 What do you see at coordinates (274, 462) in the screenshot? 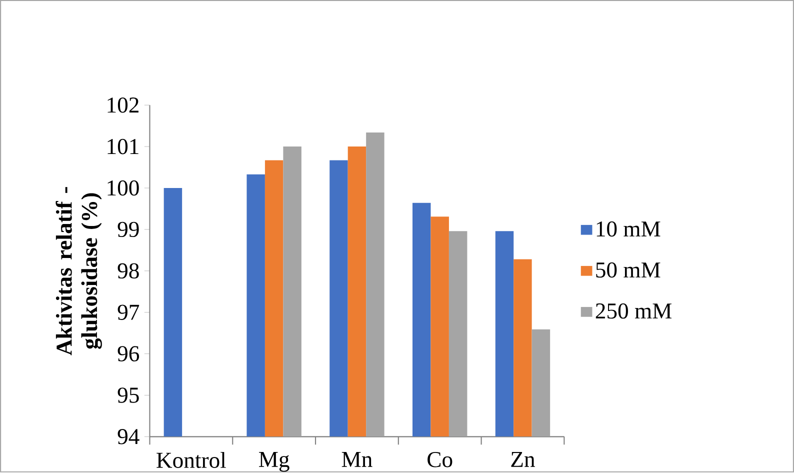
I see `x-tick-label: Mg` at bounding box center [274, 462].